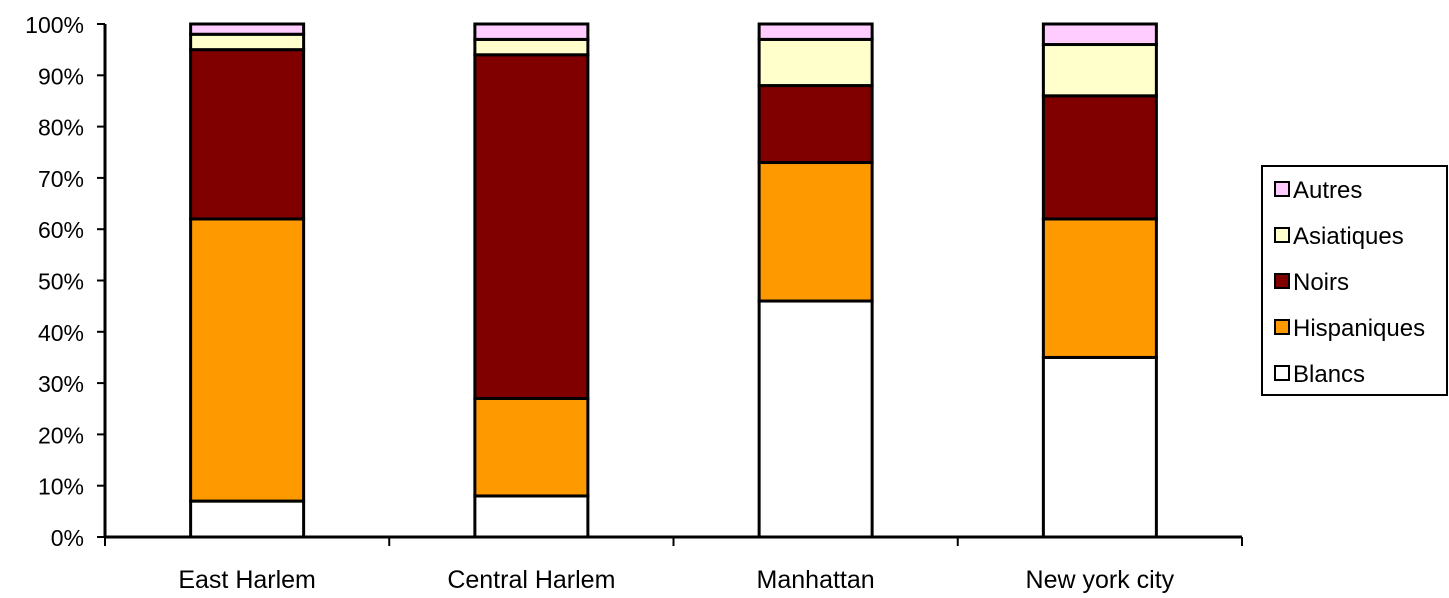 Image resolution: width=1449 pixels, height=598 pixels. Describe the element at coordinates (61, 435) in the screenshot. I see `y-tick-label: 20%` at that location.